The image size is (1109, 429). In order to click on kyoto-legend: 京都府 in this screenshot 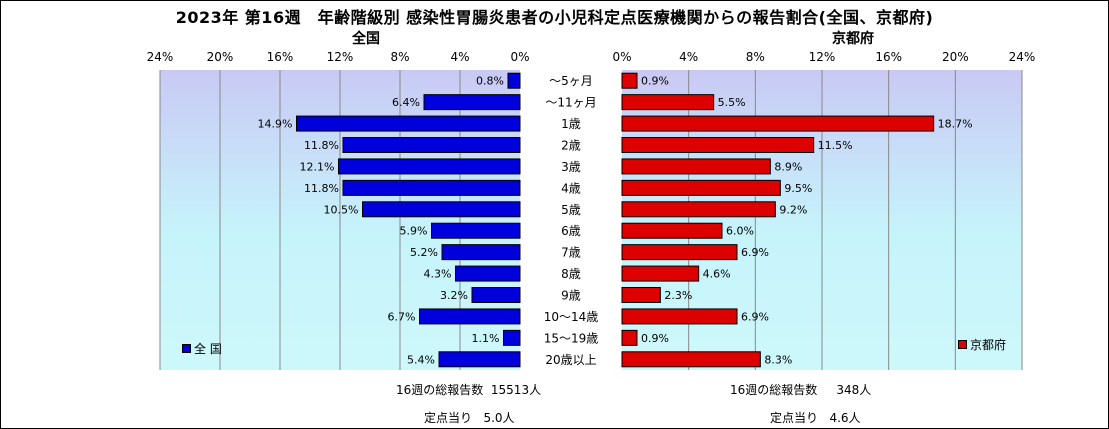, I will do `click(982, 344)`.